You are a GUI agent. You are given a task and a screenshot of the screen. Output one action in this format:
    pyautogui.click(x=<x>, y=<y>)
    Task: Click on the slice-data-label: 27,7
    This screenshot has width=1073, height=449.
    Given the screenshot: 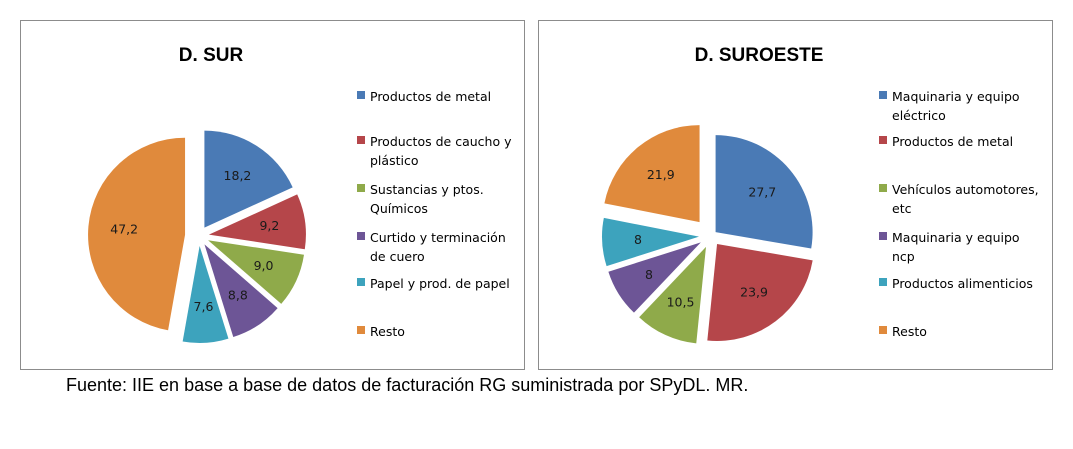 What is the action you would take?
    pyautogui.click(x=762, y=192)
    